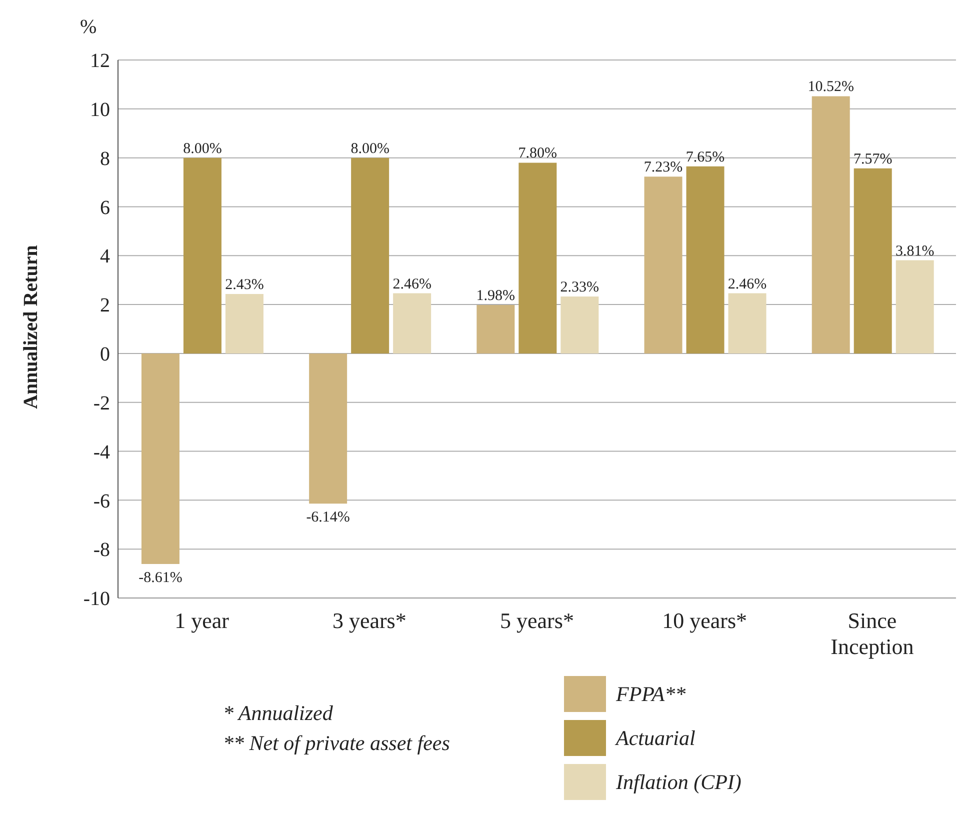 This screenshot has width=974, height=814. I want to click on data-label: -6.14%, so click(328, 518).